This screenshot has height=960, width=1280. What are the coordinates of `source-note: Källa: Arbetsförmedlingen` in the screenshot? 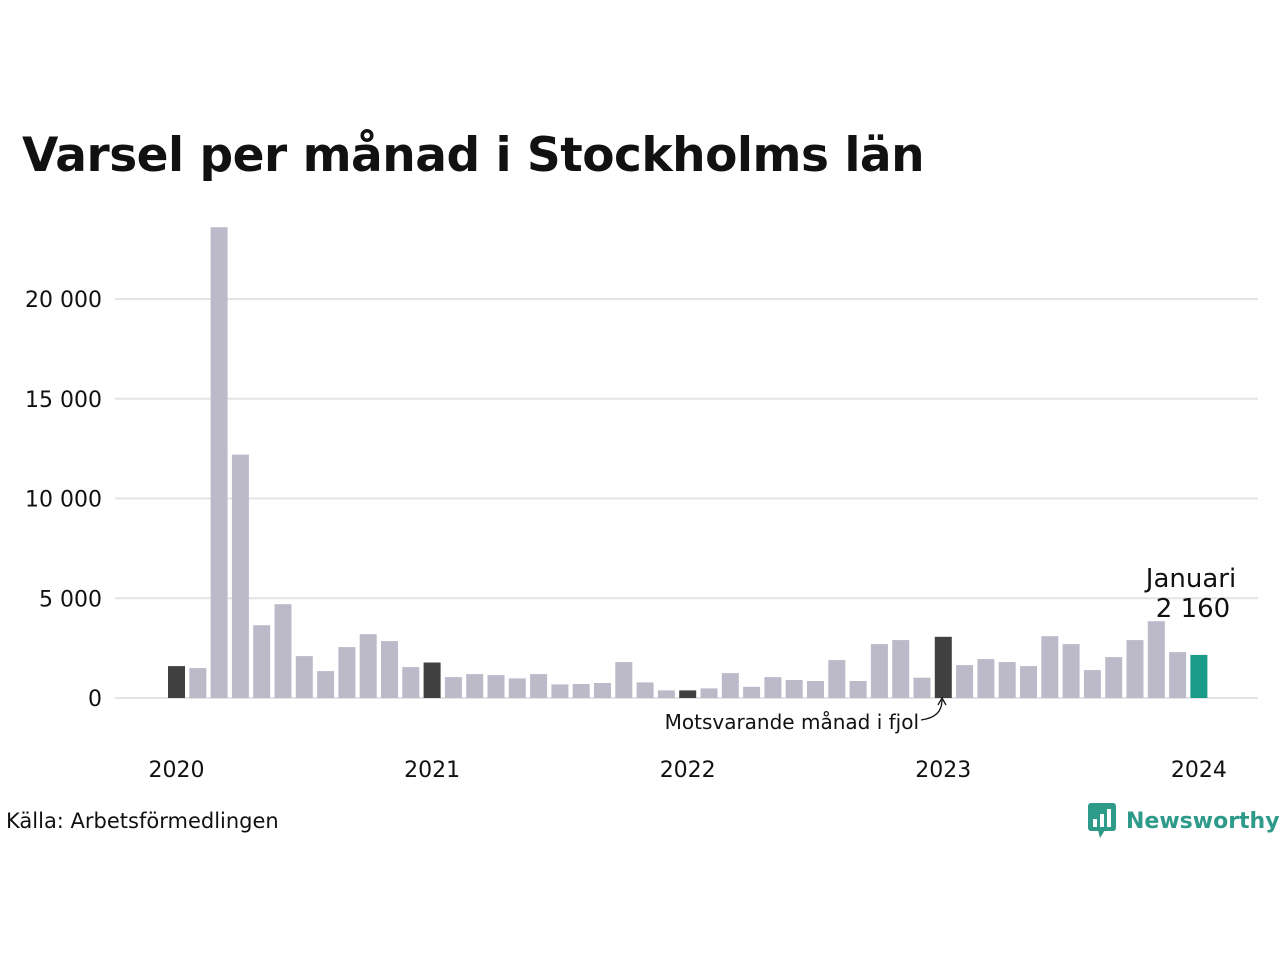 It's located at (142, 821).